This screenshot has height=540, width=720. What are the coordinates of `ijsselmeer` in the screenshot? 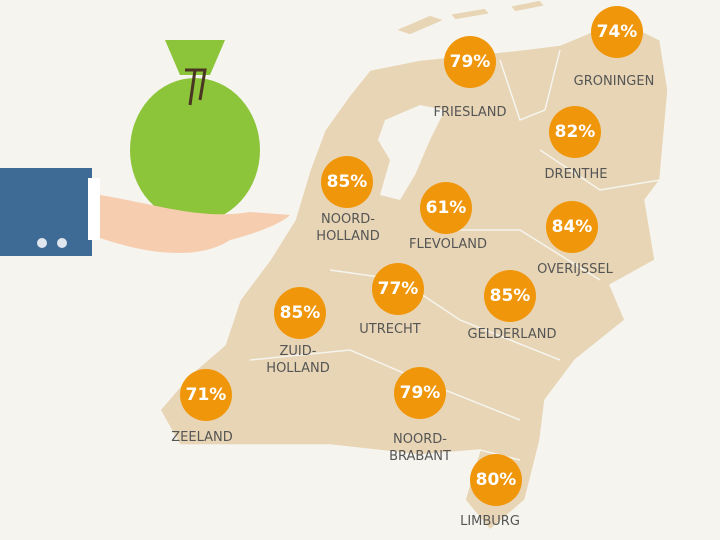 It's located at (411, 152).